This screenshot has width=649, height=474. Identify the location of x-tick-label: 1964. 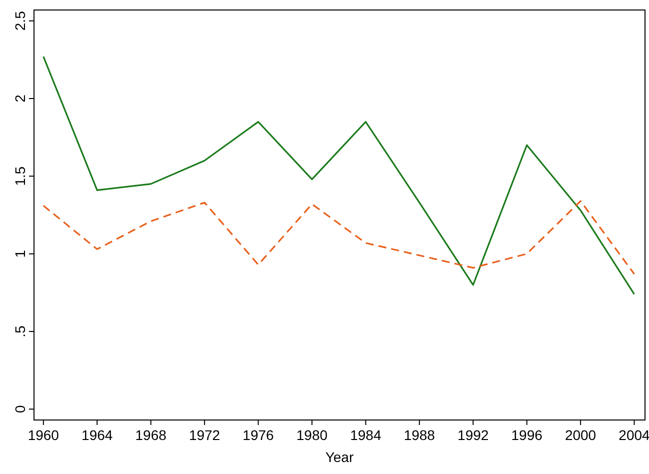
(97, 435).